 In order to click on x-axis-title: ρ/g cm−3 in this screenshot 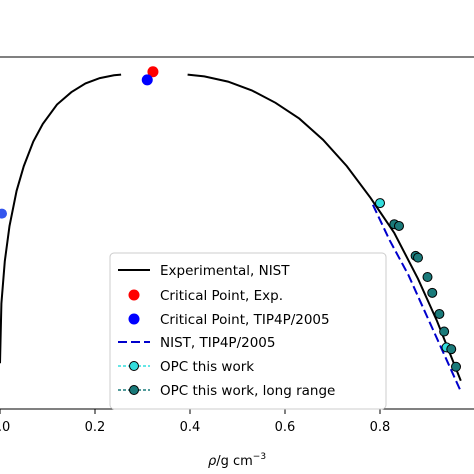, I will do `click(237, 460)`.